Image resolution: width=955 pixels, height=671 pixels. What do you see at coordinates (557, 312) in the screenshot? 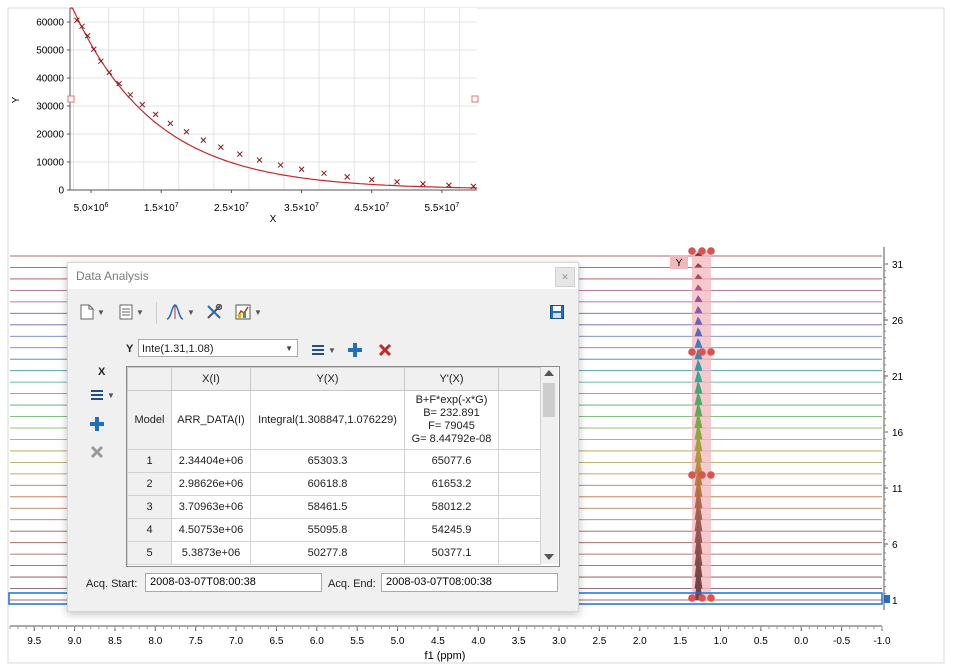
I see `save-button` at bounding box center [557, 312].